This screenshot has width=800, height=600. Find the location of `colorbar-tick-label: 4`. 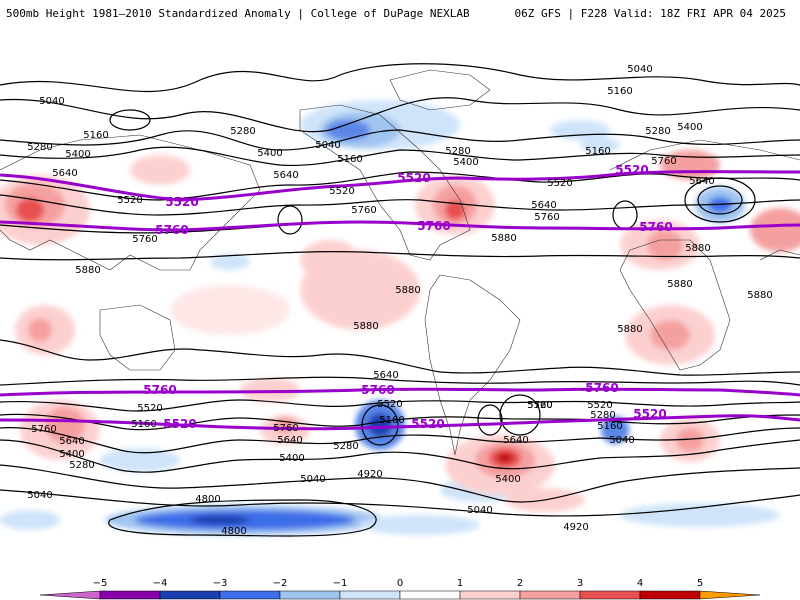

colorbar-tick-label: 4 is located at coordinates (640, 583).